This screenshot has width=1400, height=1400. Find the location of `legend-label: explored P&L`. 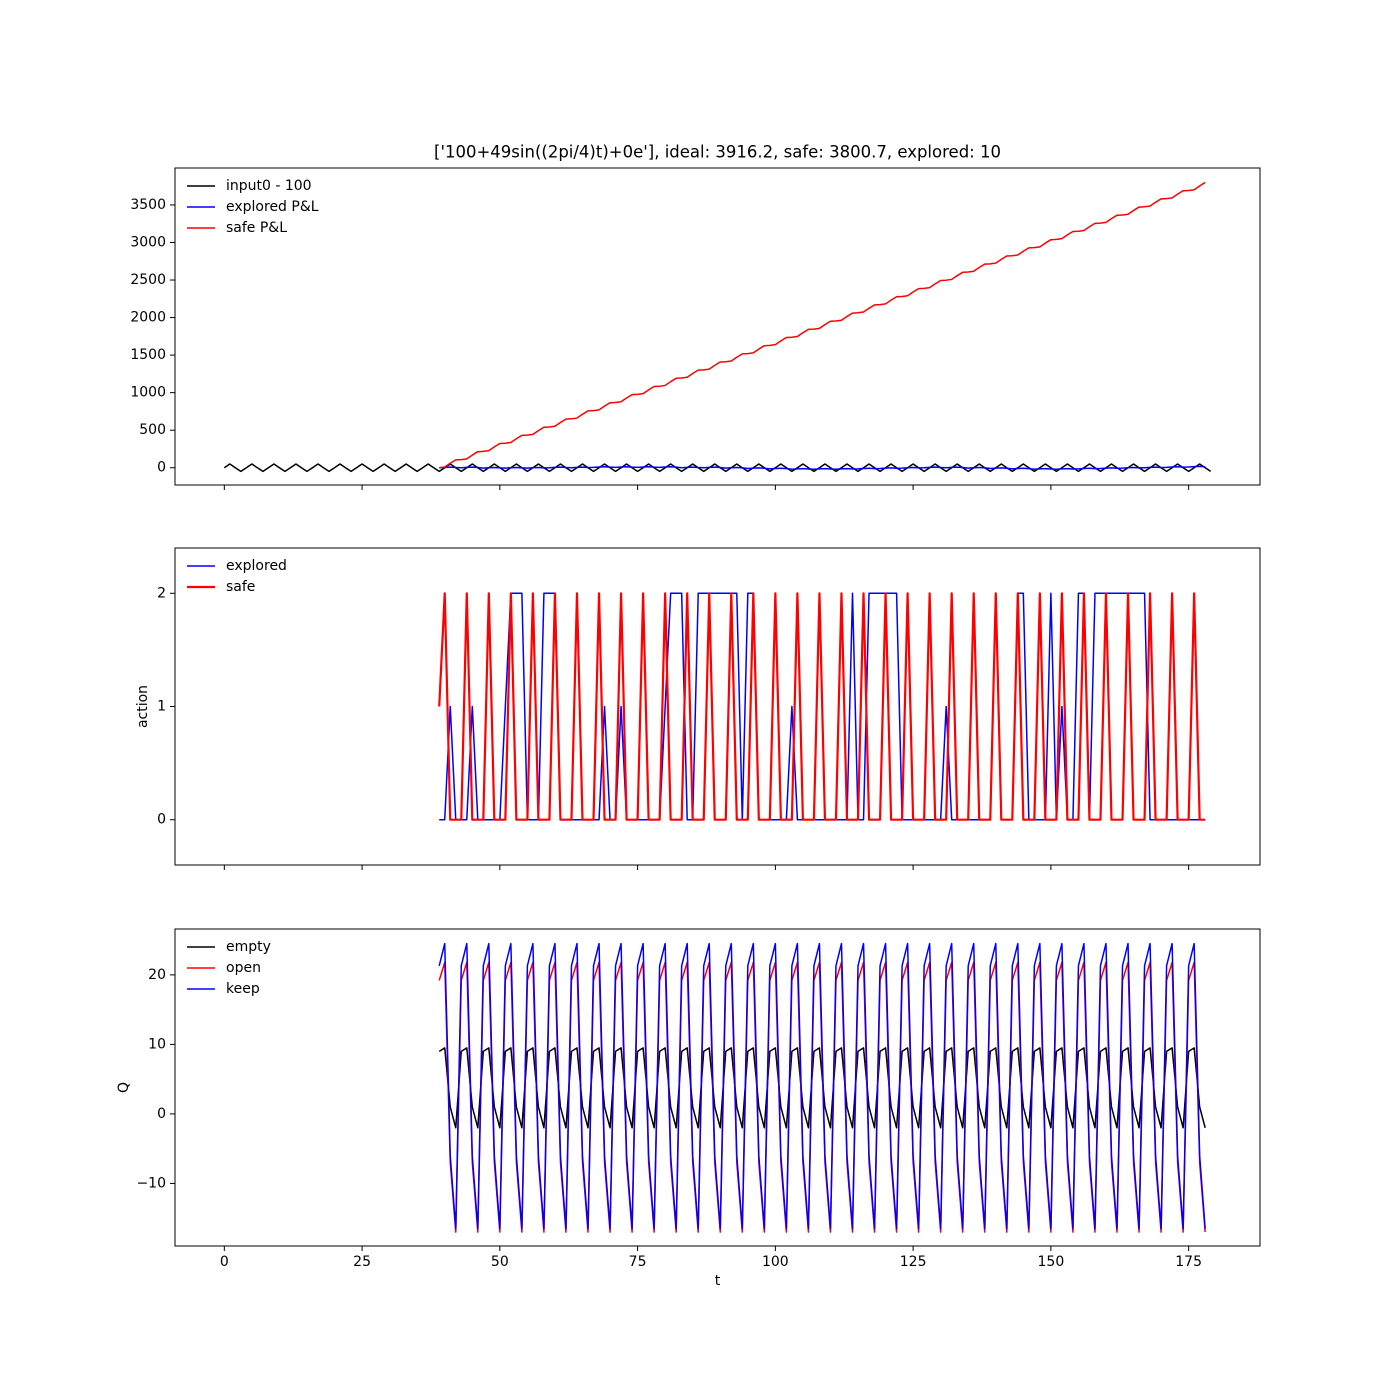

legend-label: explored P&L is located at coordinates (272, 207).